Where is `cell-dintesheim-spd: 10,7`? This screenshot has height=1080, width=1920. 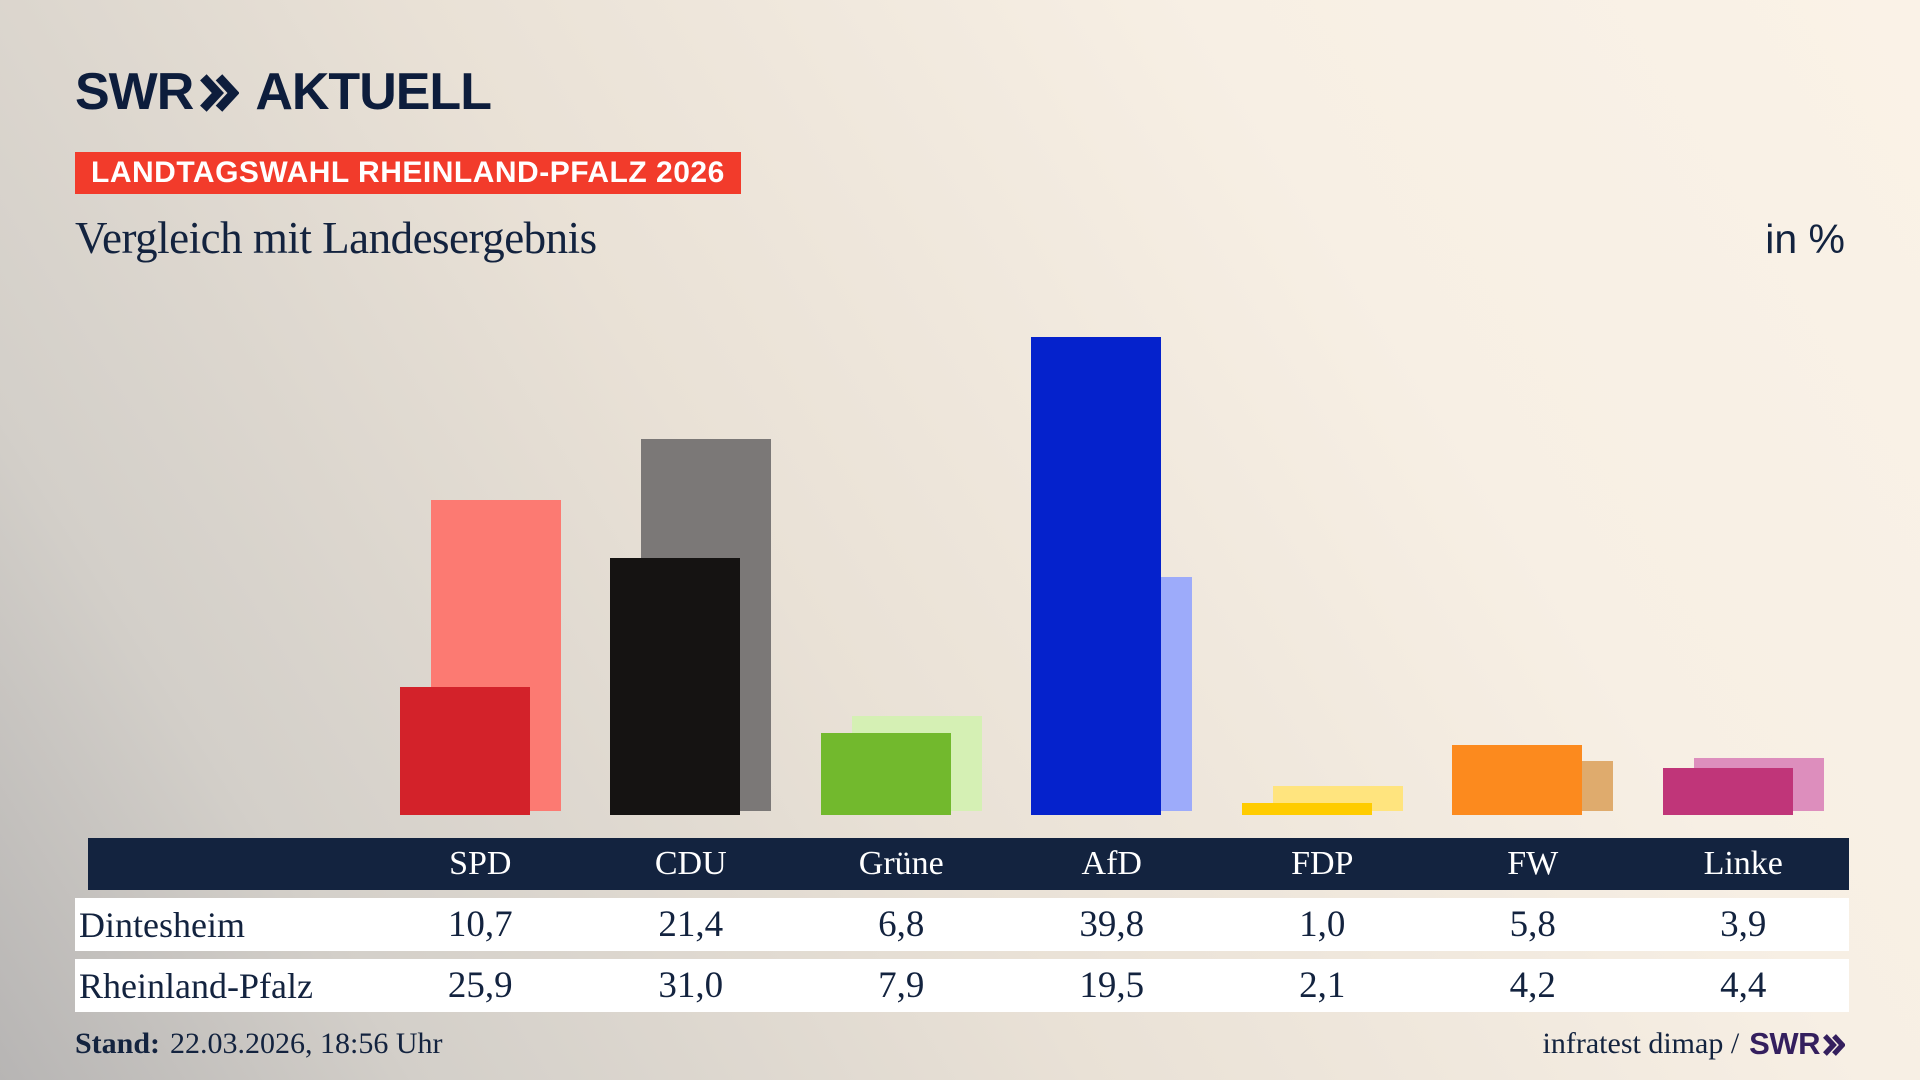 cell-dintesheim-spd: 10,7 is located at coordinates (480, 924).